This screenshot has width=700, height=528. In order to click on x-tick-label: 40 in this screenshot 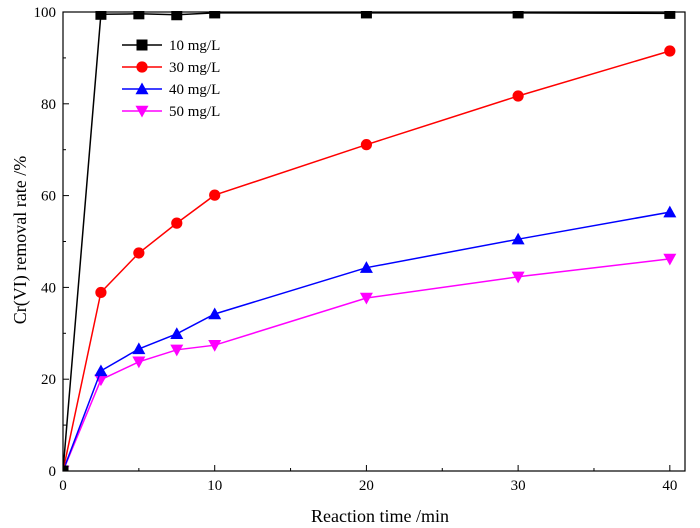, I will do `click(669, 486)`.